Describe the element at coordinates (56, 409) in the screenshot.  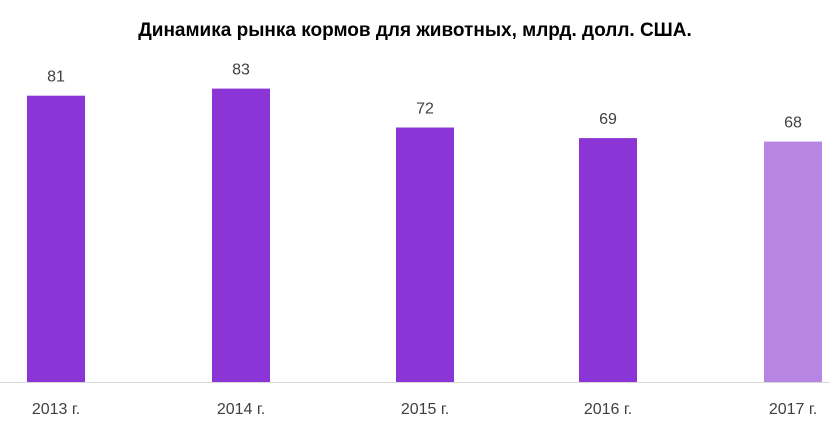
I see `tick-label-0: 2013 г.` at that location.